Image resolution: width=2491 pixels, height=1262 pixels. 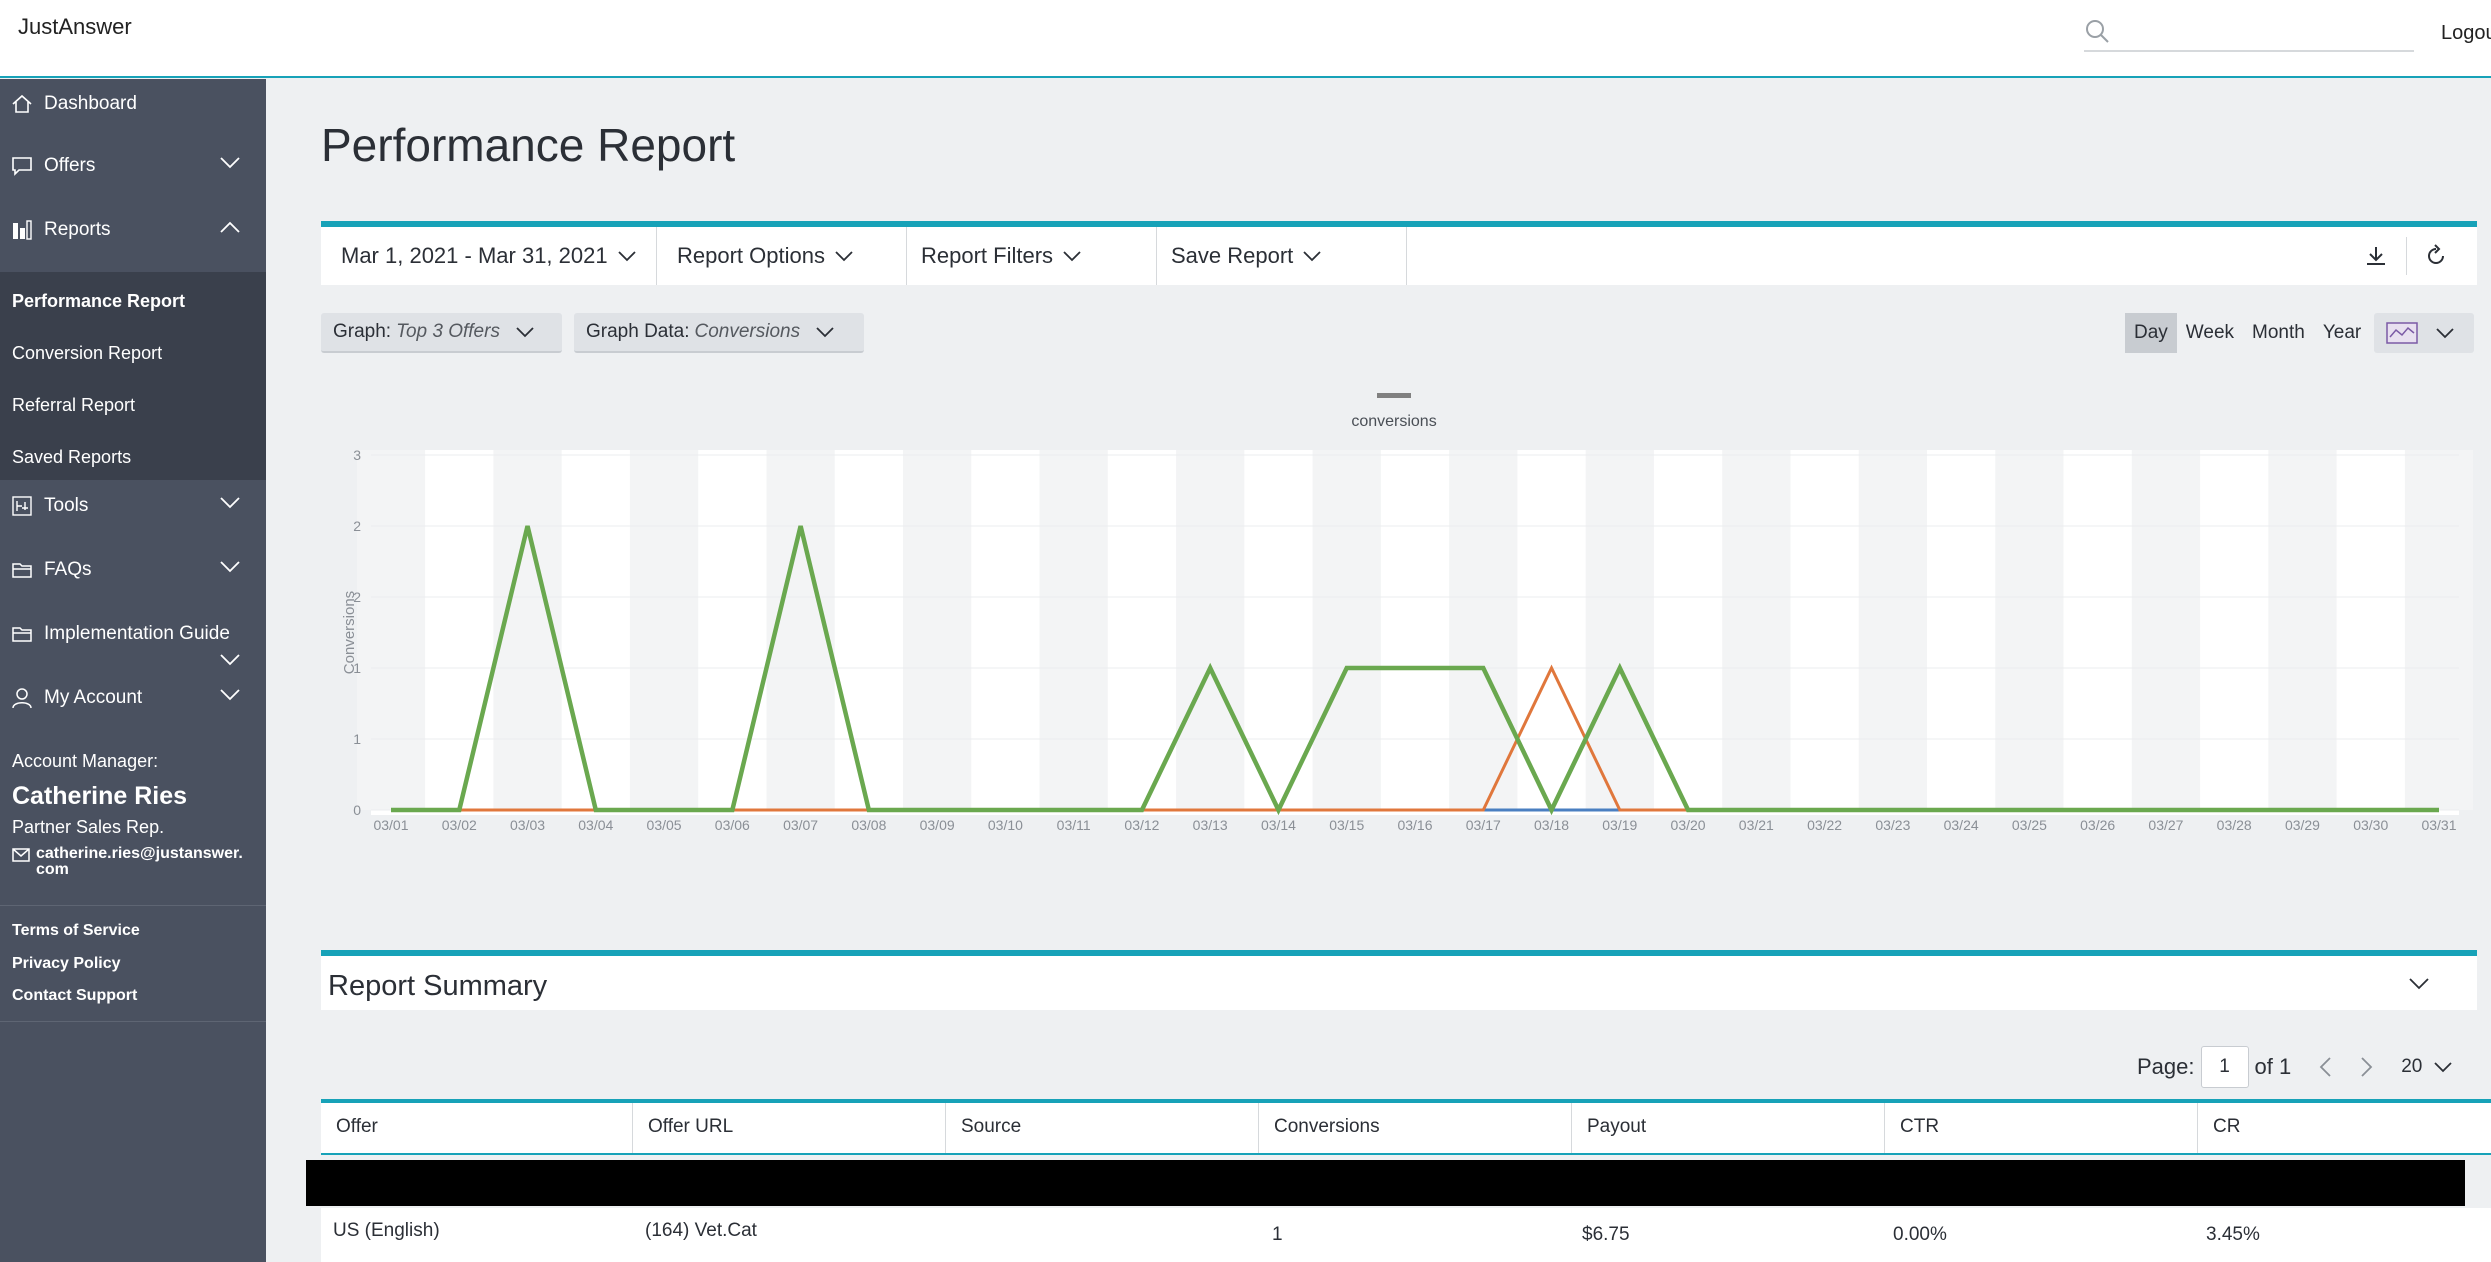 What do you see at coordinates (1245, 39) in the screenshot?
I see `top-bar: JustAnswer Logout` at bounding box center [1245, 39].